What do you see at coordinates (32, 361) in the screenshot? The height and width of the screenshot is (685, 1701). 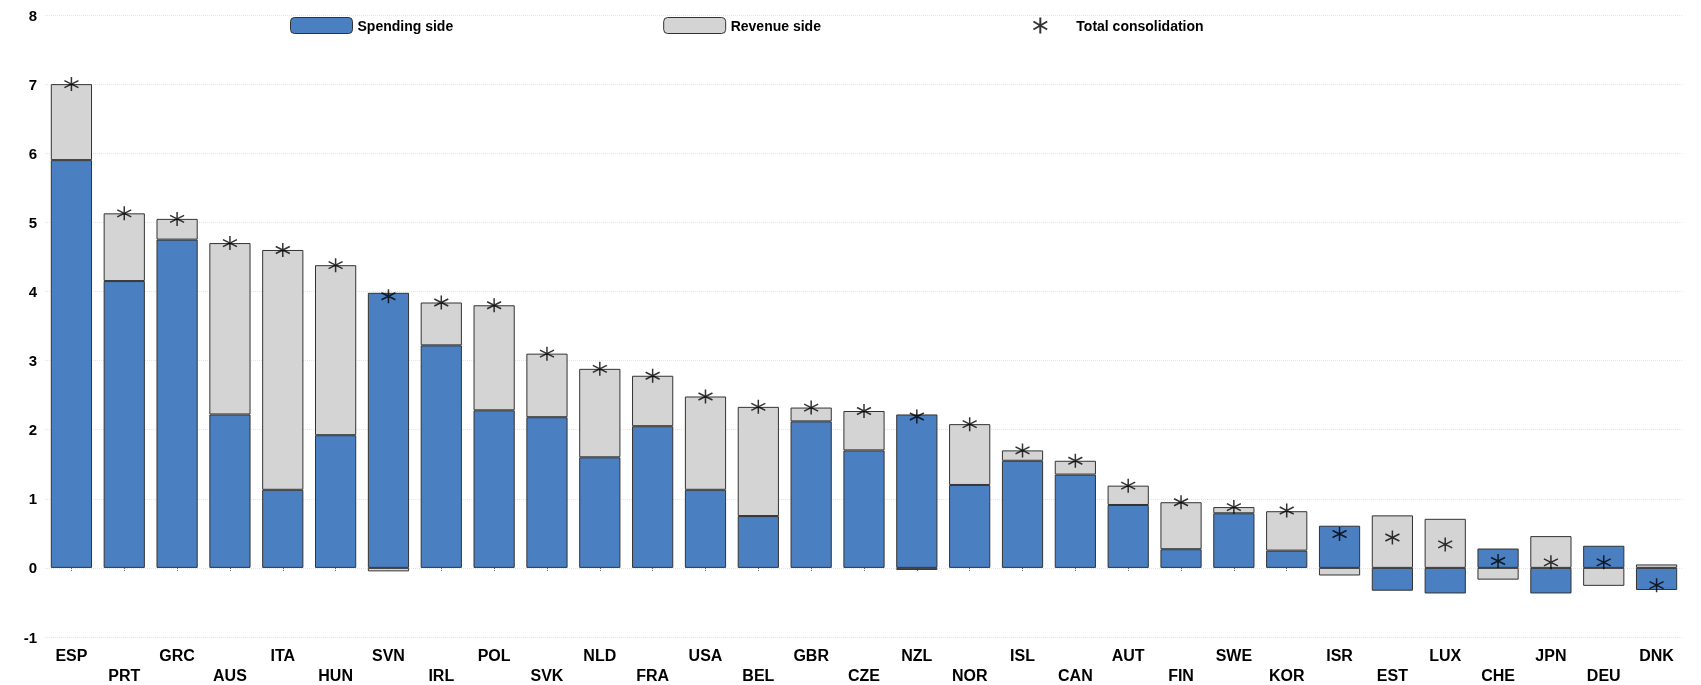 I see `y-tick-label: 3` at bounding box center [32, 361].